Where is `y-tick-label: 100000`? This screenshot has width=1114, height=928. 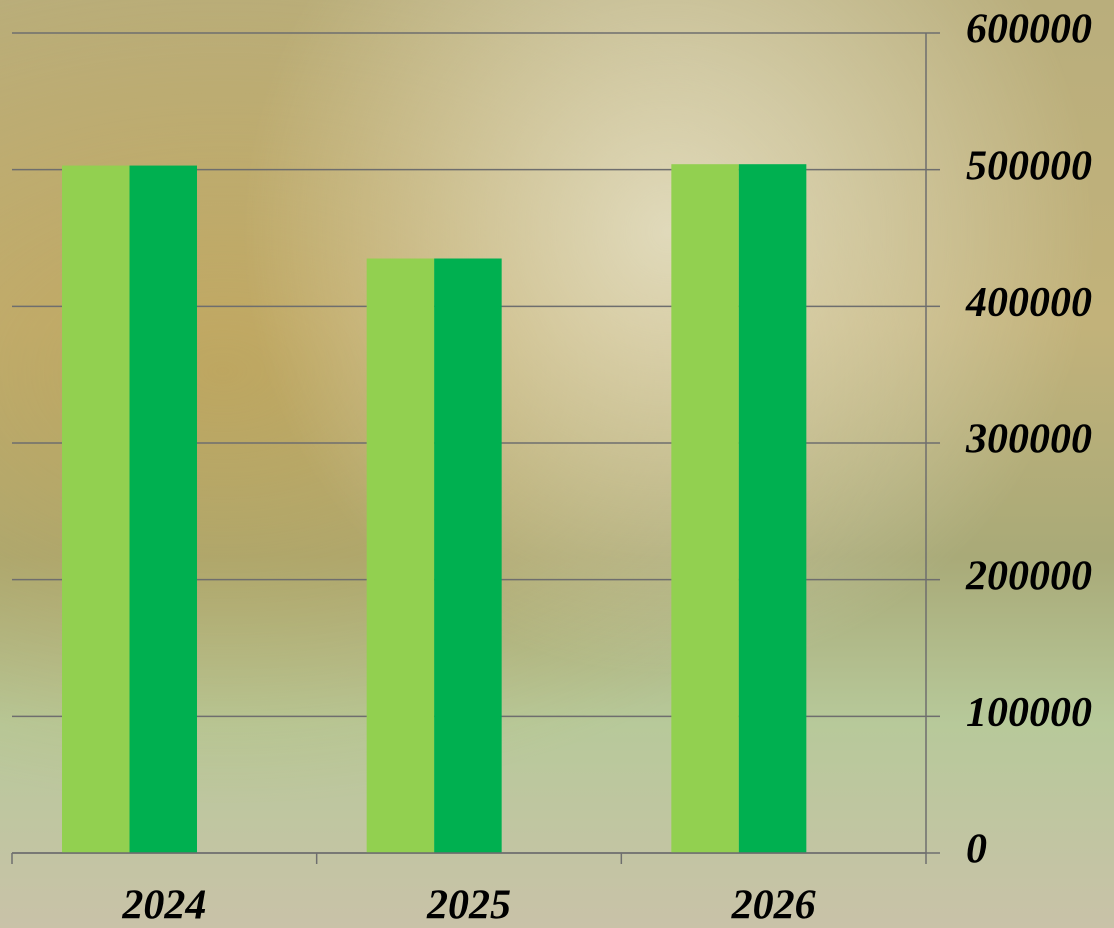 y-tick-label: 100000 is located at coordinates (1029, 713).